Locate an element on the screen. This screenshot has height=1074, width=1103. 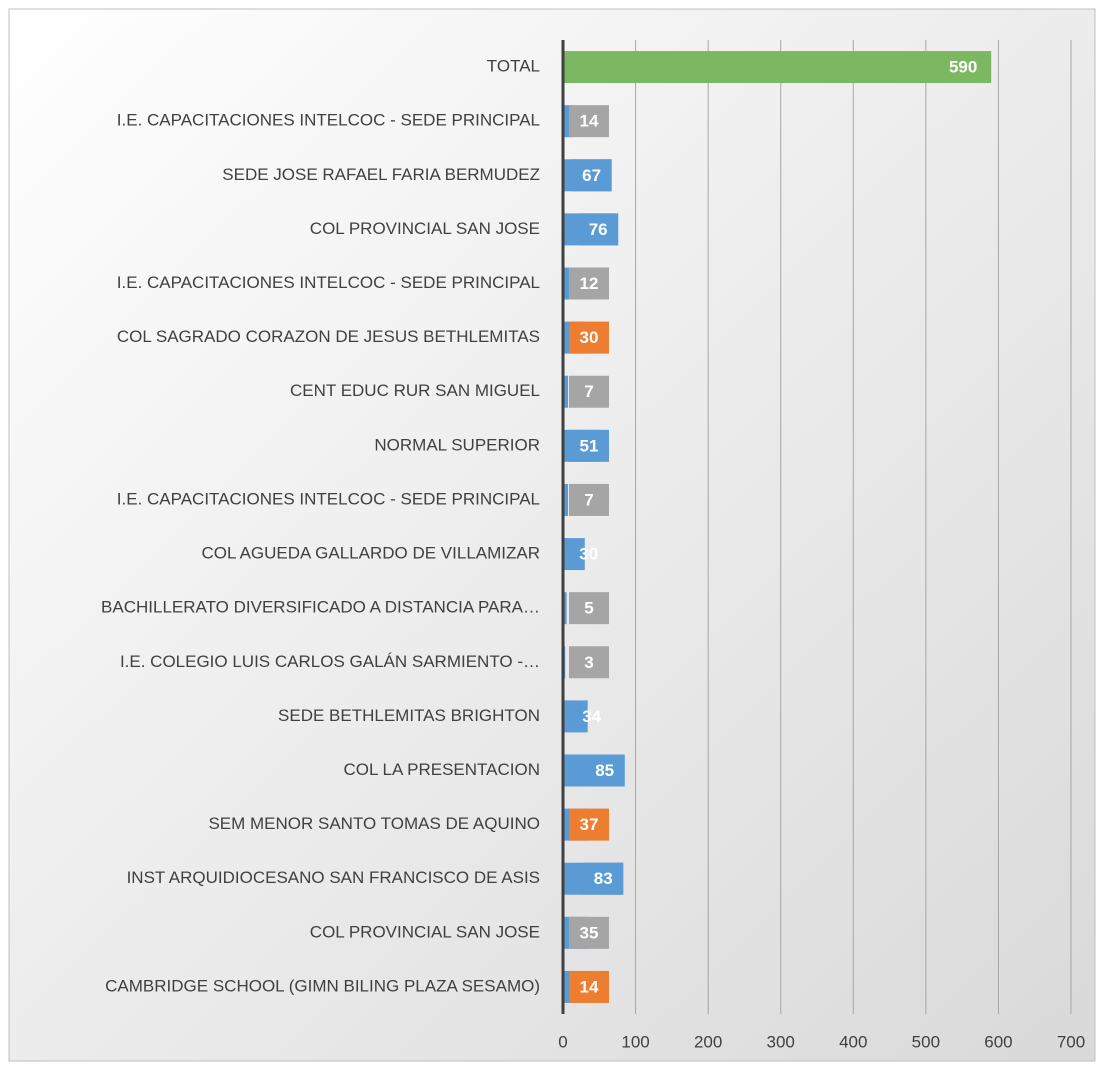
x-tick-label: 200 is located at coordinates (708, 1041).